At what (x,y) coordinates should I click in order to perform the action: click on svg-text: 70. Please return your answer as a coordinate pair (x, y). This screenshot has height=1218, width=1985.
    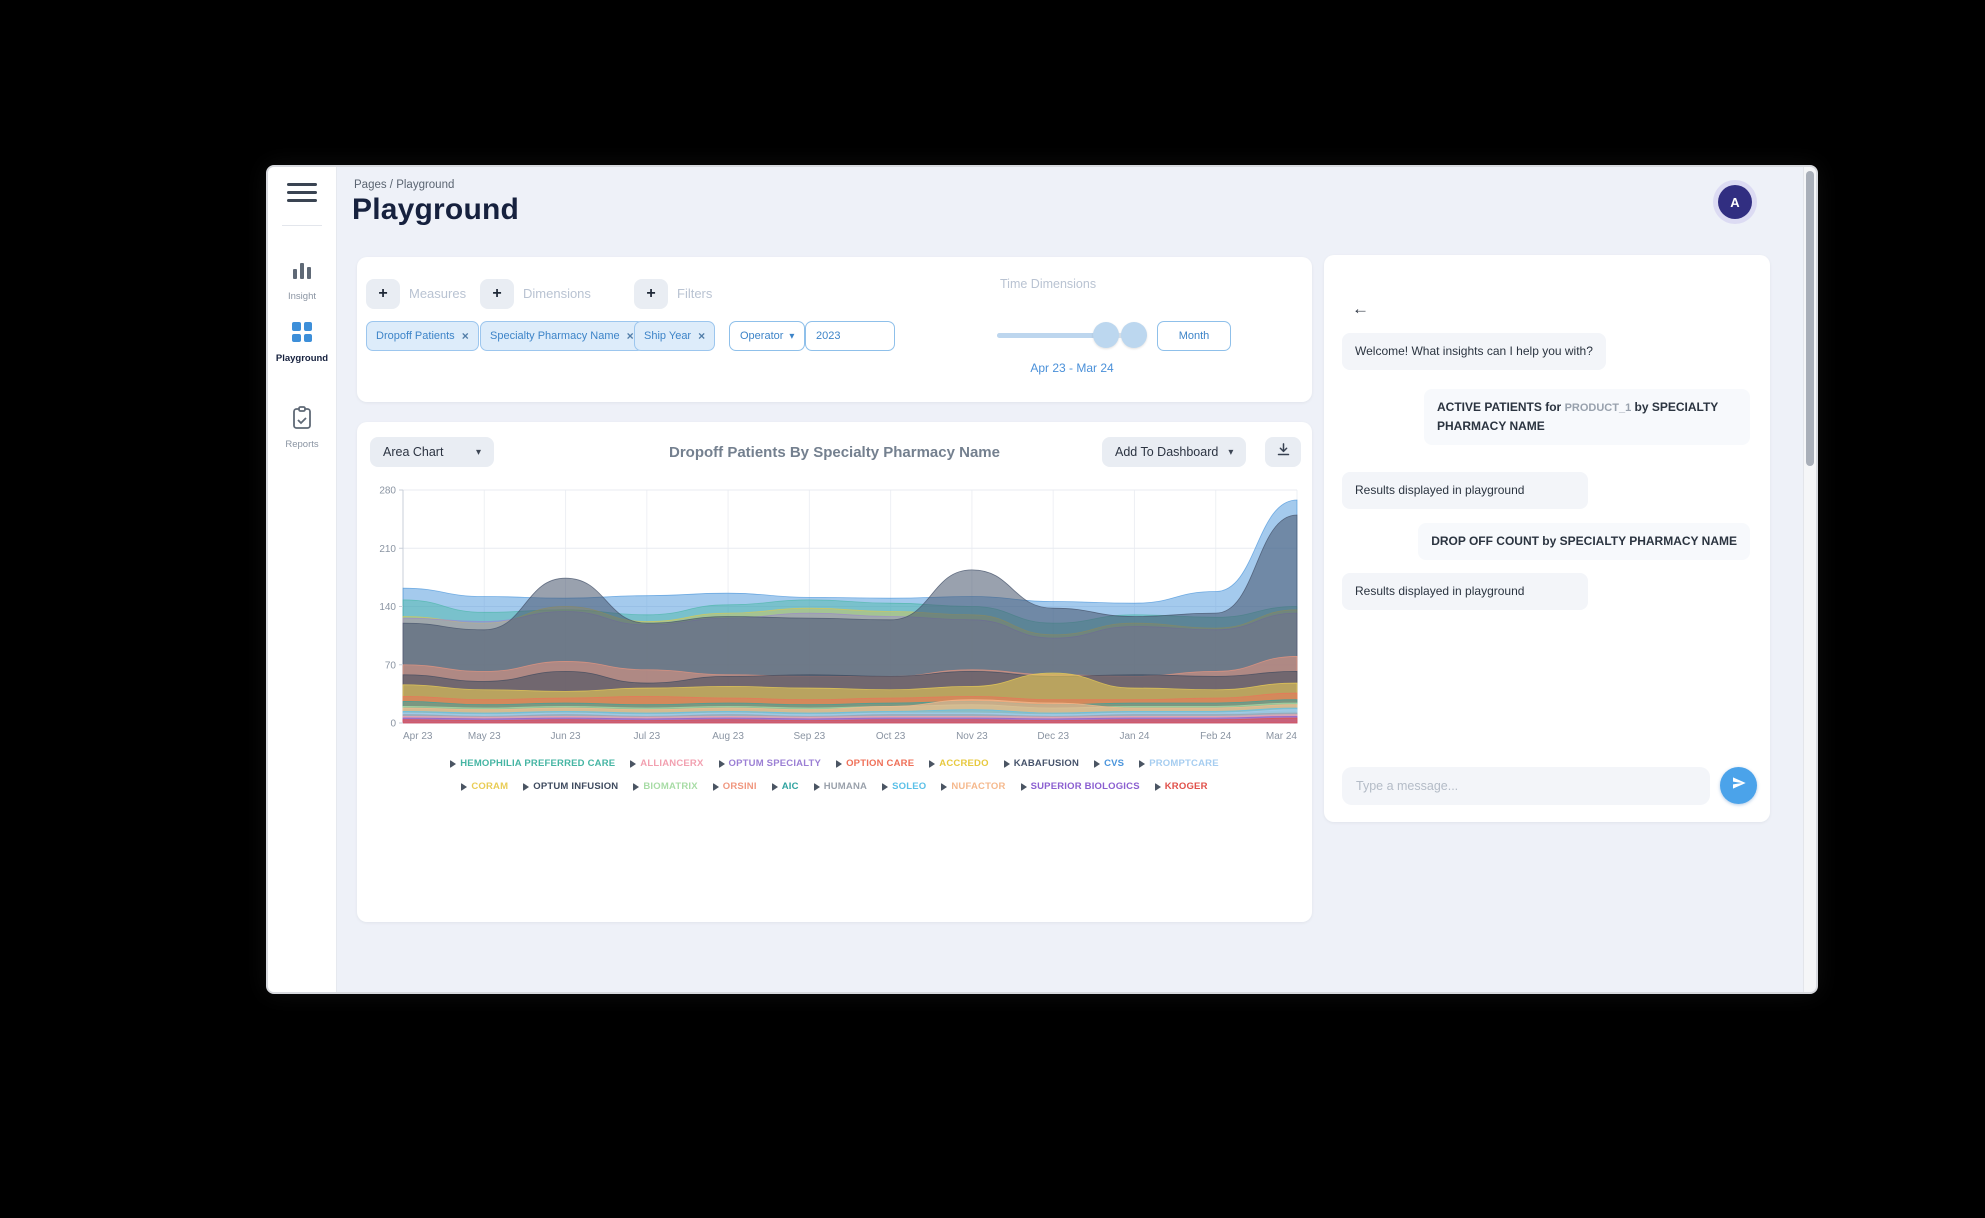
    Looking at the image, I should click on (391, 665).